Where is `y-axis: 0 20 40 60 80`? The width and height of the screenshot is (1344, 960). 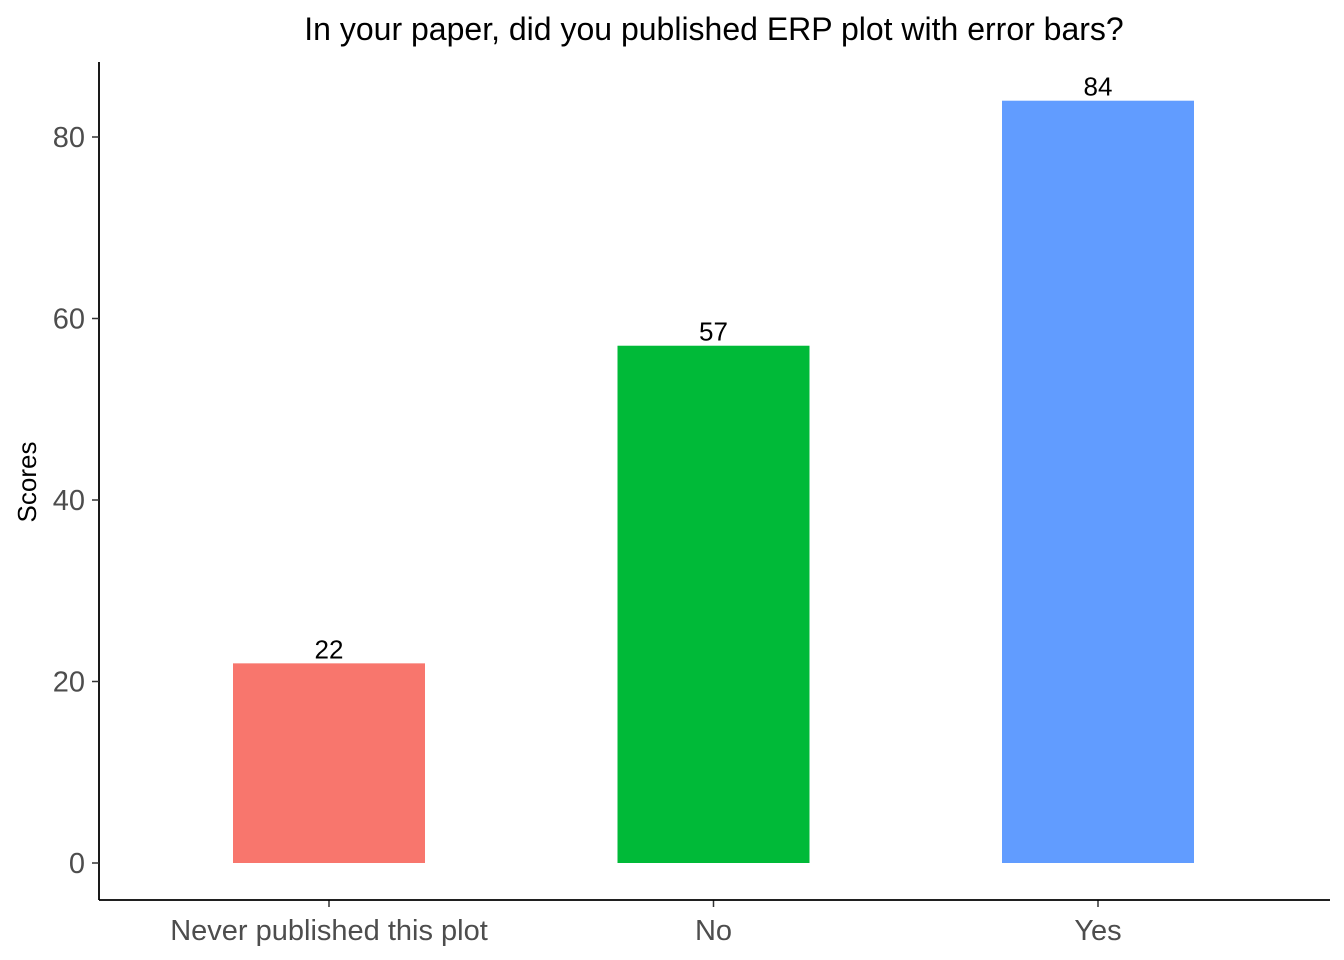 y-axis: 0 20 40 60 80 is located at coordinates (76, 481).